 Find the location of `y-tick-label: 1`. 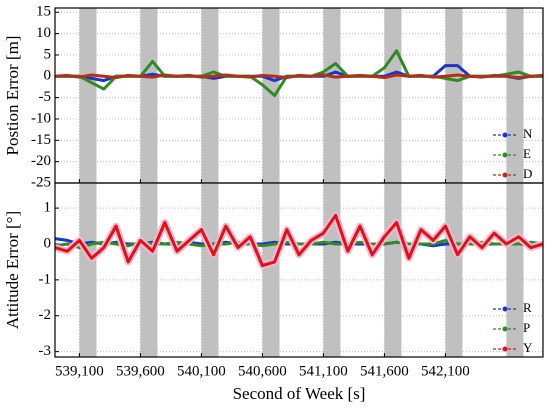

y-tick-label: 1 is located at coordinates (48, 208).